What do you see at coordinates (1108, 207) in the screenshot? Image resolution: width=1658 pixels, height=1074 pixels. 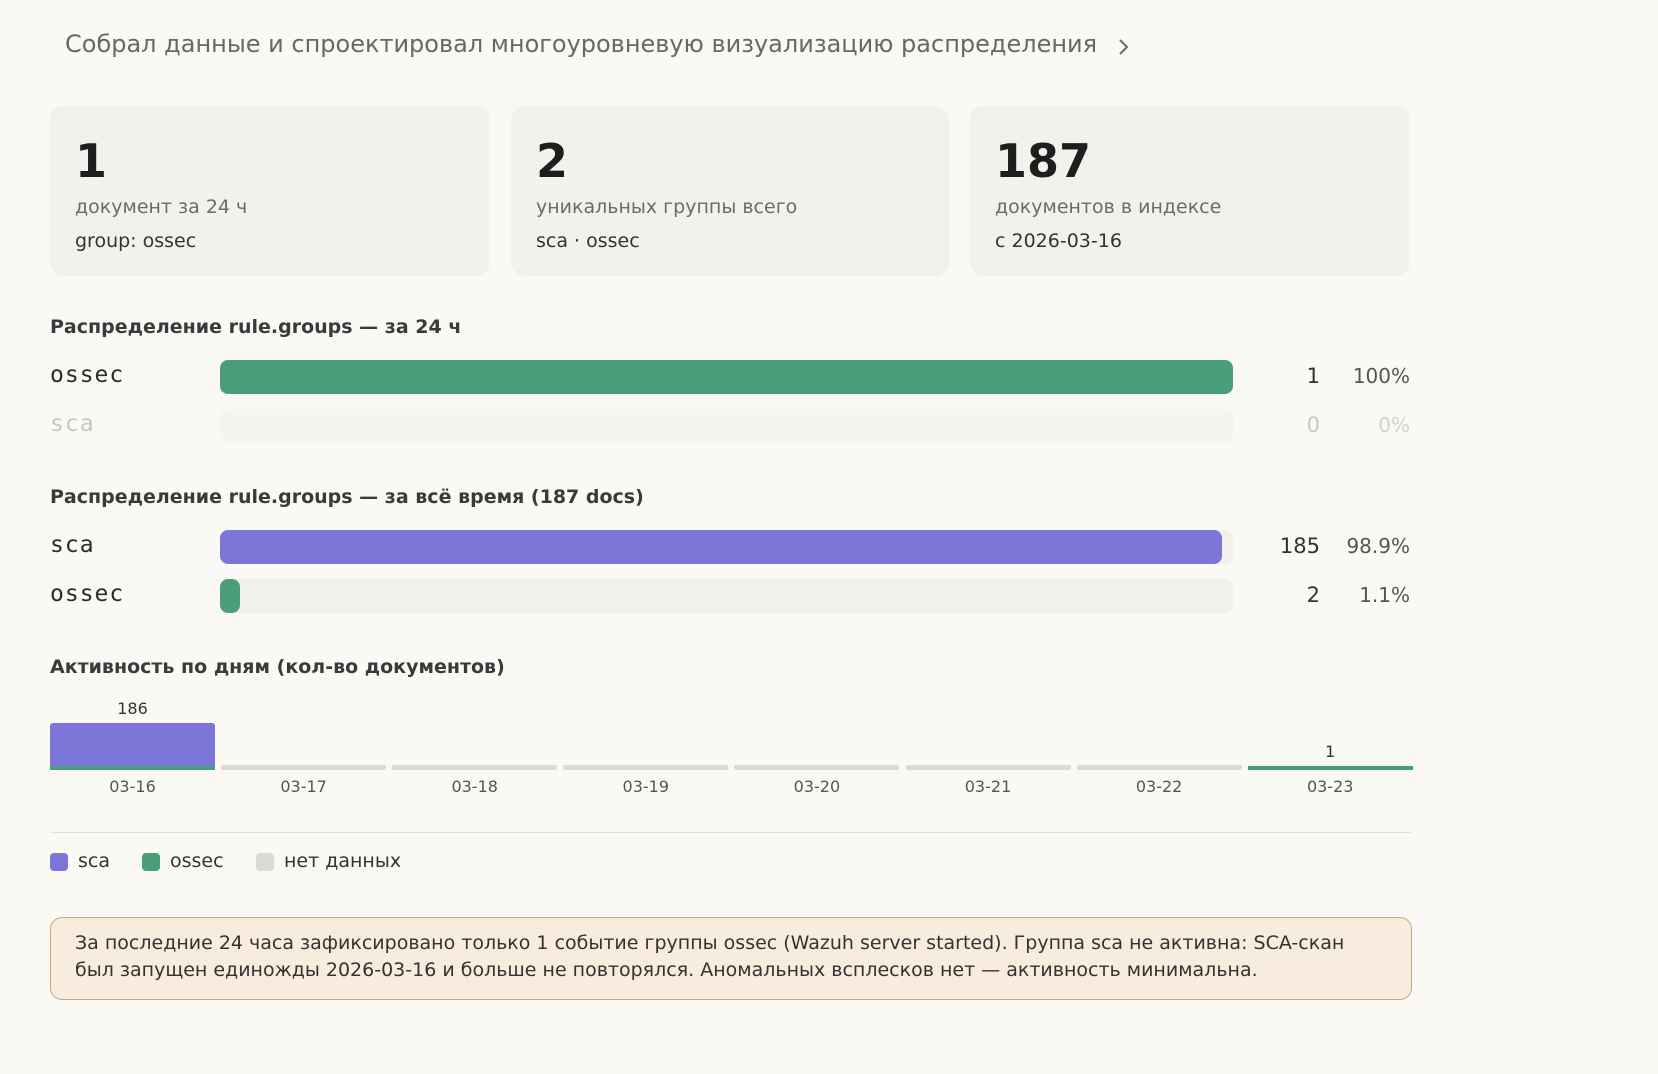 I see `stat-label: документов в индексе` at bounding box center [1108, 207].